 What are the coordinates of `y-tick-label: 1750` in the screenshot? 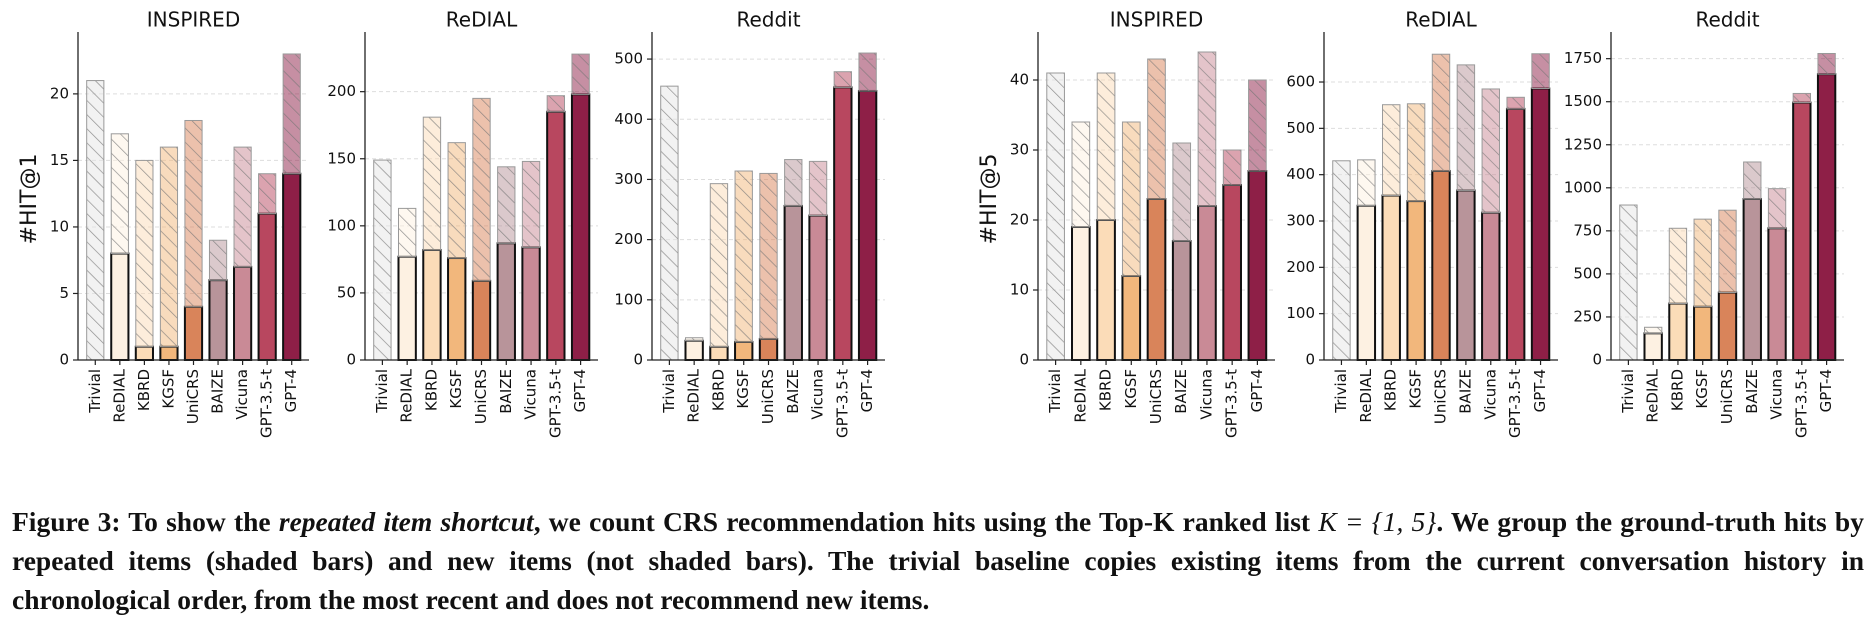 It's located at (1583, 58).